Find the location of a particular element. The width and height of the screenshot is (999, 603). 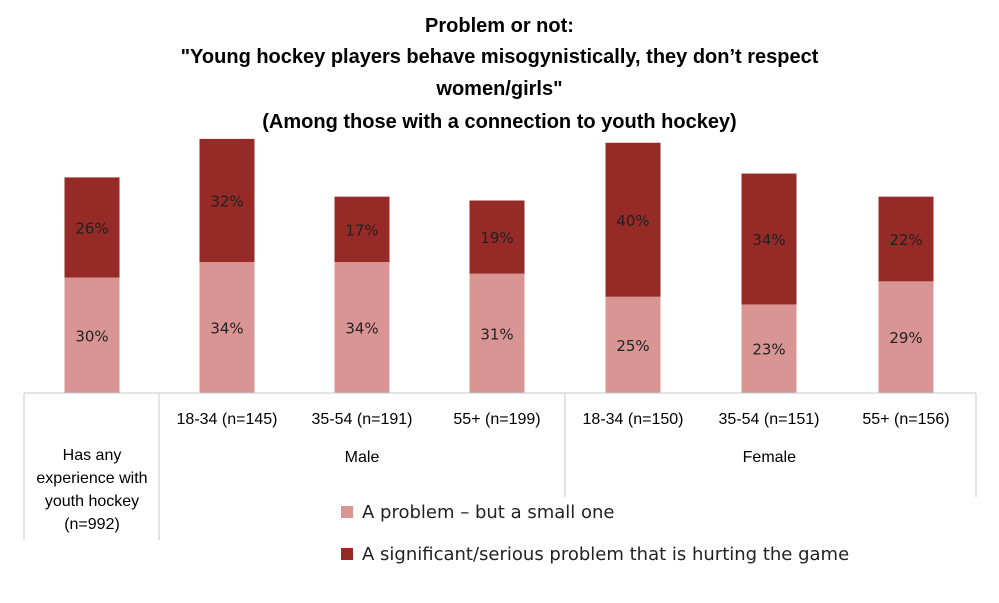

data-label-serious-problem-1: 32% is located at coordinates (226, 202).